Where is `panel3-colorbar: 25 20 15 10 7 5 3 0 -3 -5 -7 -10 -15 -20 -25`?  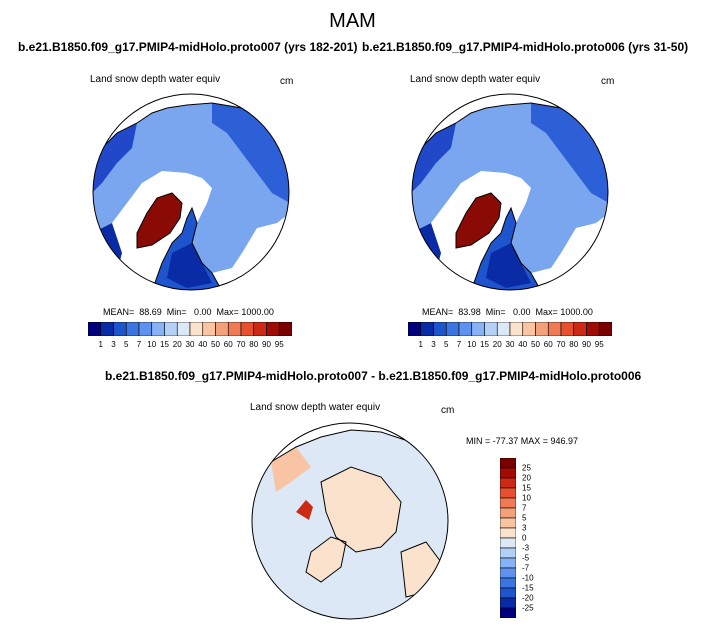
panel3-colorbar: 25 20 15 10 7 5 3 0 -3 -5 -7 -10 -15 -20 -25 is located at coordinates (517, 538).